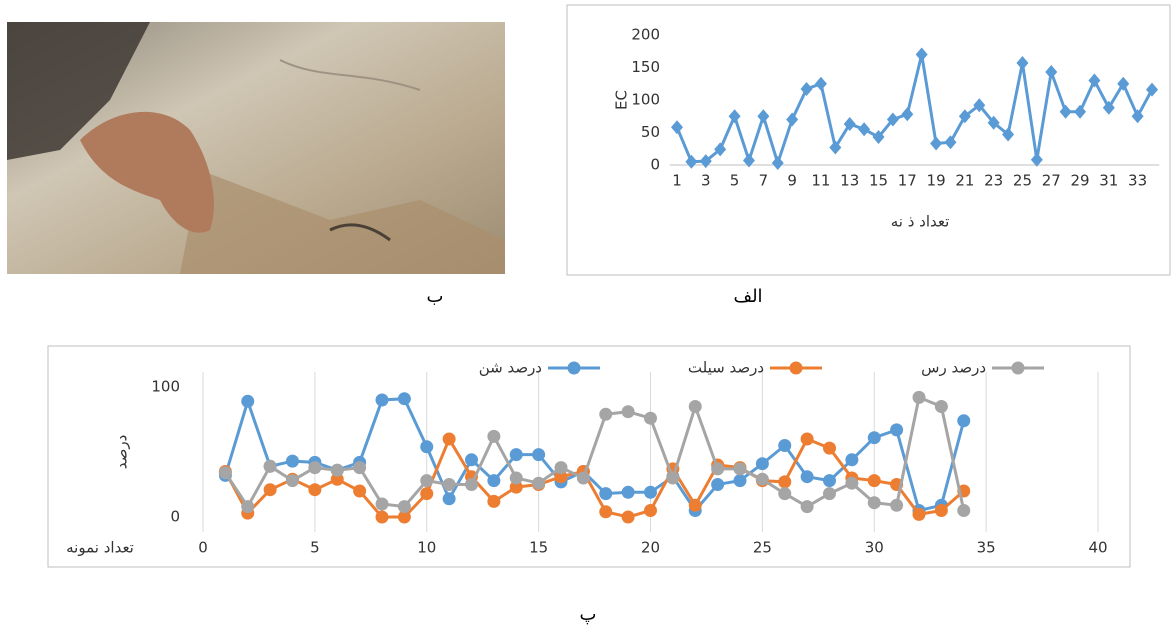 The image size is (1176, 628). I want to click on x-tick-label: 15, so click(878, 181).